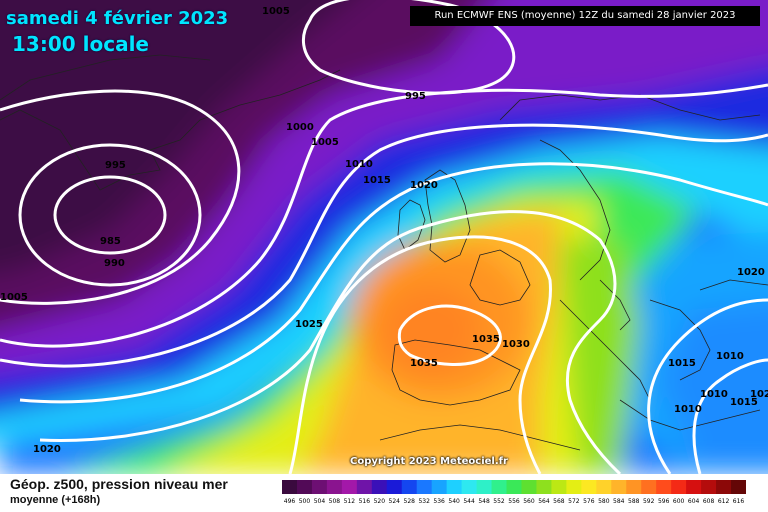 Image resolution: width=768 pixels, height=512 pixels. I want to click on isobar-label: 985, so click(110, 241).